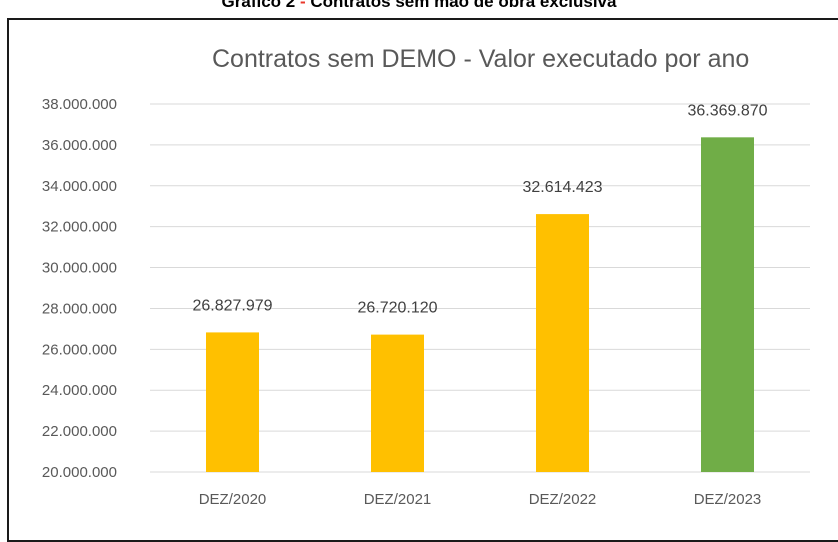 Image resolution: width=838 pixels, height=542 pixels. Describe the element at coordinates (79, 104) in the screenshot. I see `y-tick-label: 38.000.000` at that location.